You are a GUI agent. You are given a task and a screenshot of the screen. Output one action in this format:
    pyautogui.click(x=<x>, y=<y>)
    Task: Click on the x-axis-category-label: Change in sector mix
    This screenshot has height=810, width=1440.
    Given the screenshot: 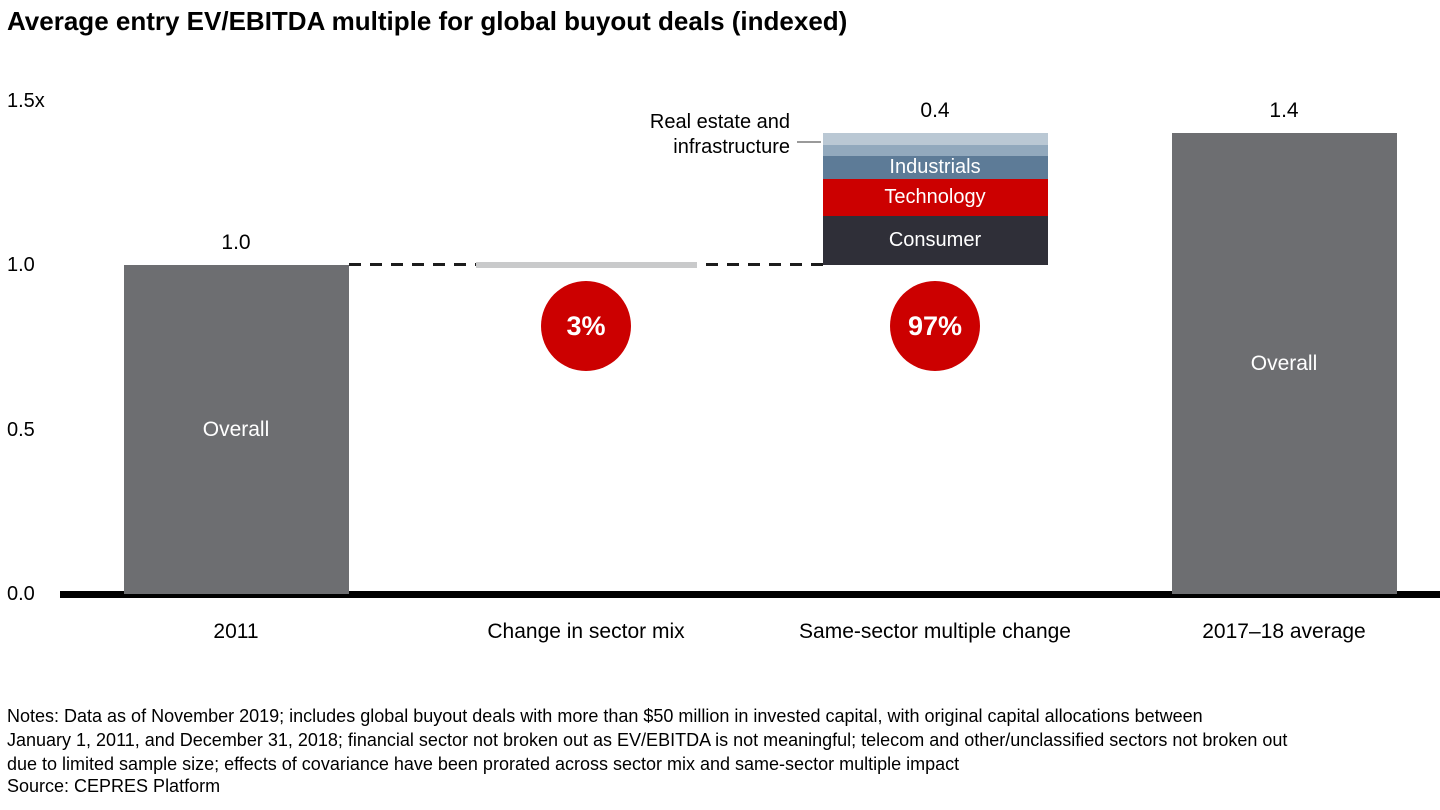 What is the action you would take?
    pyautogui.click(x=586, y=631)
    